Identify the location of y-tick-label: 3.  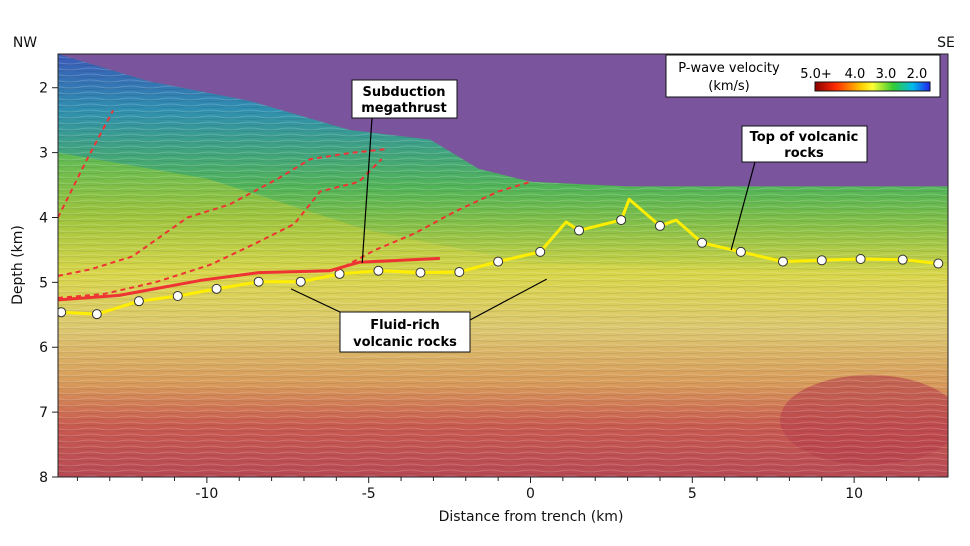
(43, 154).